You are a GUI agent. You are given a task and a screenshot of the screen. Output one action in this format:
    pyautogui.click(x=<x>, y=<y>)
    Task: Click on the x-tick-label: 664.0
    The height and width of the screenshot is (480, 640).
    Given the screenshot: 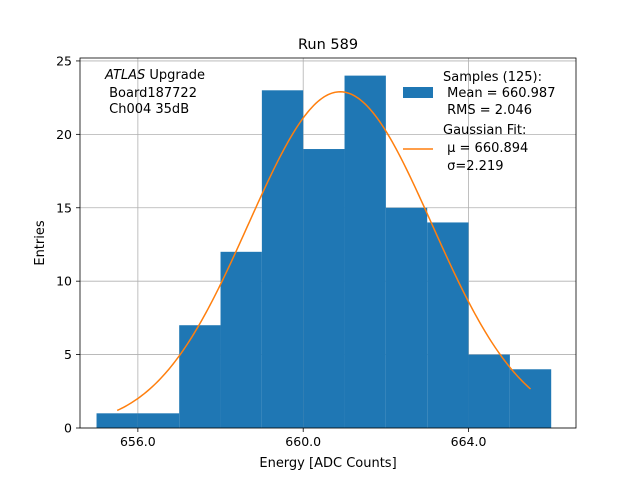 What is the action you would take?
    pyautogui.click(x=469, y=441)
    